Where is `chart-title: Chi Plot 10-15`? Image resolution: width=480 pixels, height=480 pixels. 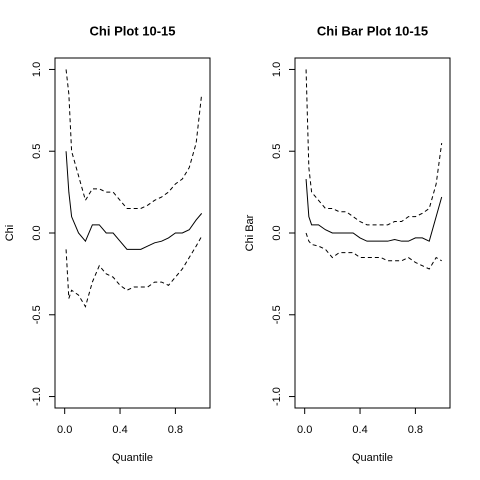
chart-title: Chi Plot 10-15 is located at coordinates (133, 30).